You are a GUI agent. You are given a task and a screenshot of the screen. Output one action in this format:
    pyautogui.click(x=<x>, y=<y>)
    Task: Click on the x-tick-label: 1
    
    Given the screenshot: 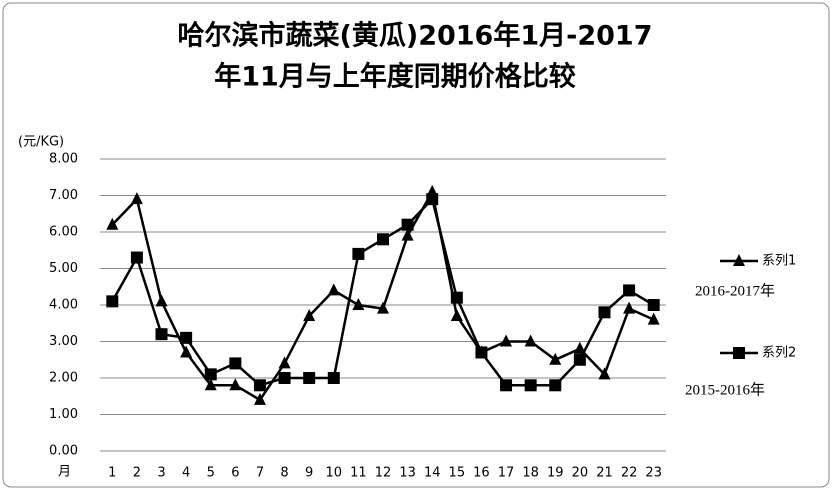 What is the action you would take?
    pyautogui.click(x=112, y=473)
    